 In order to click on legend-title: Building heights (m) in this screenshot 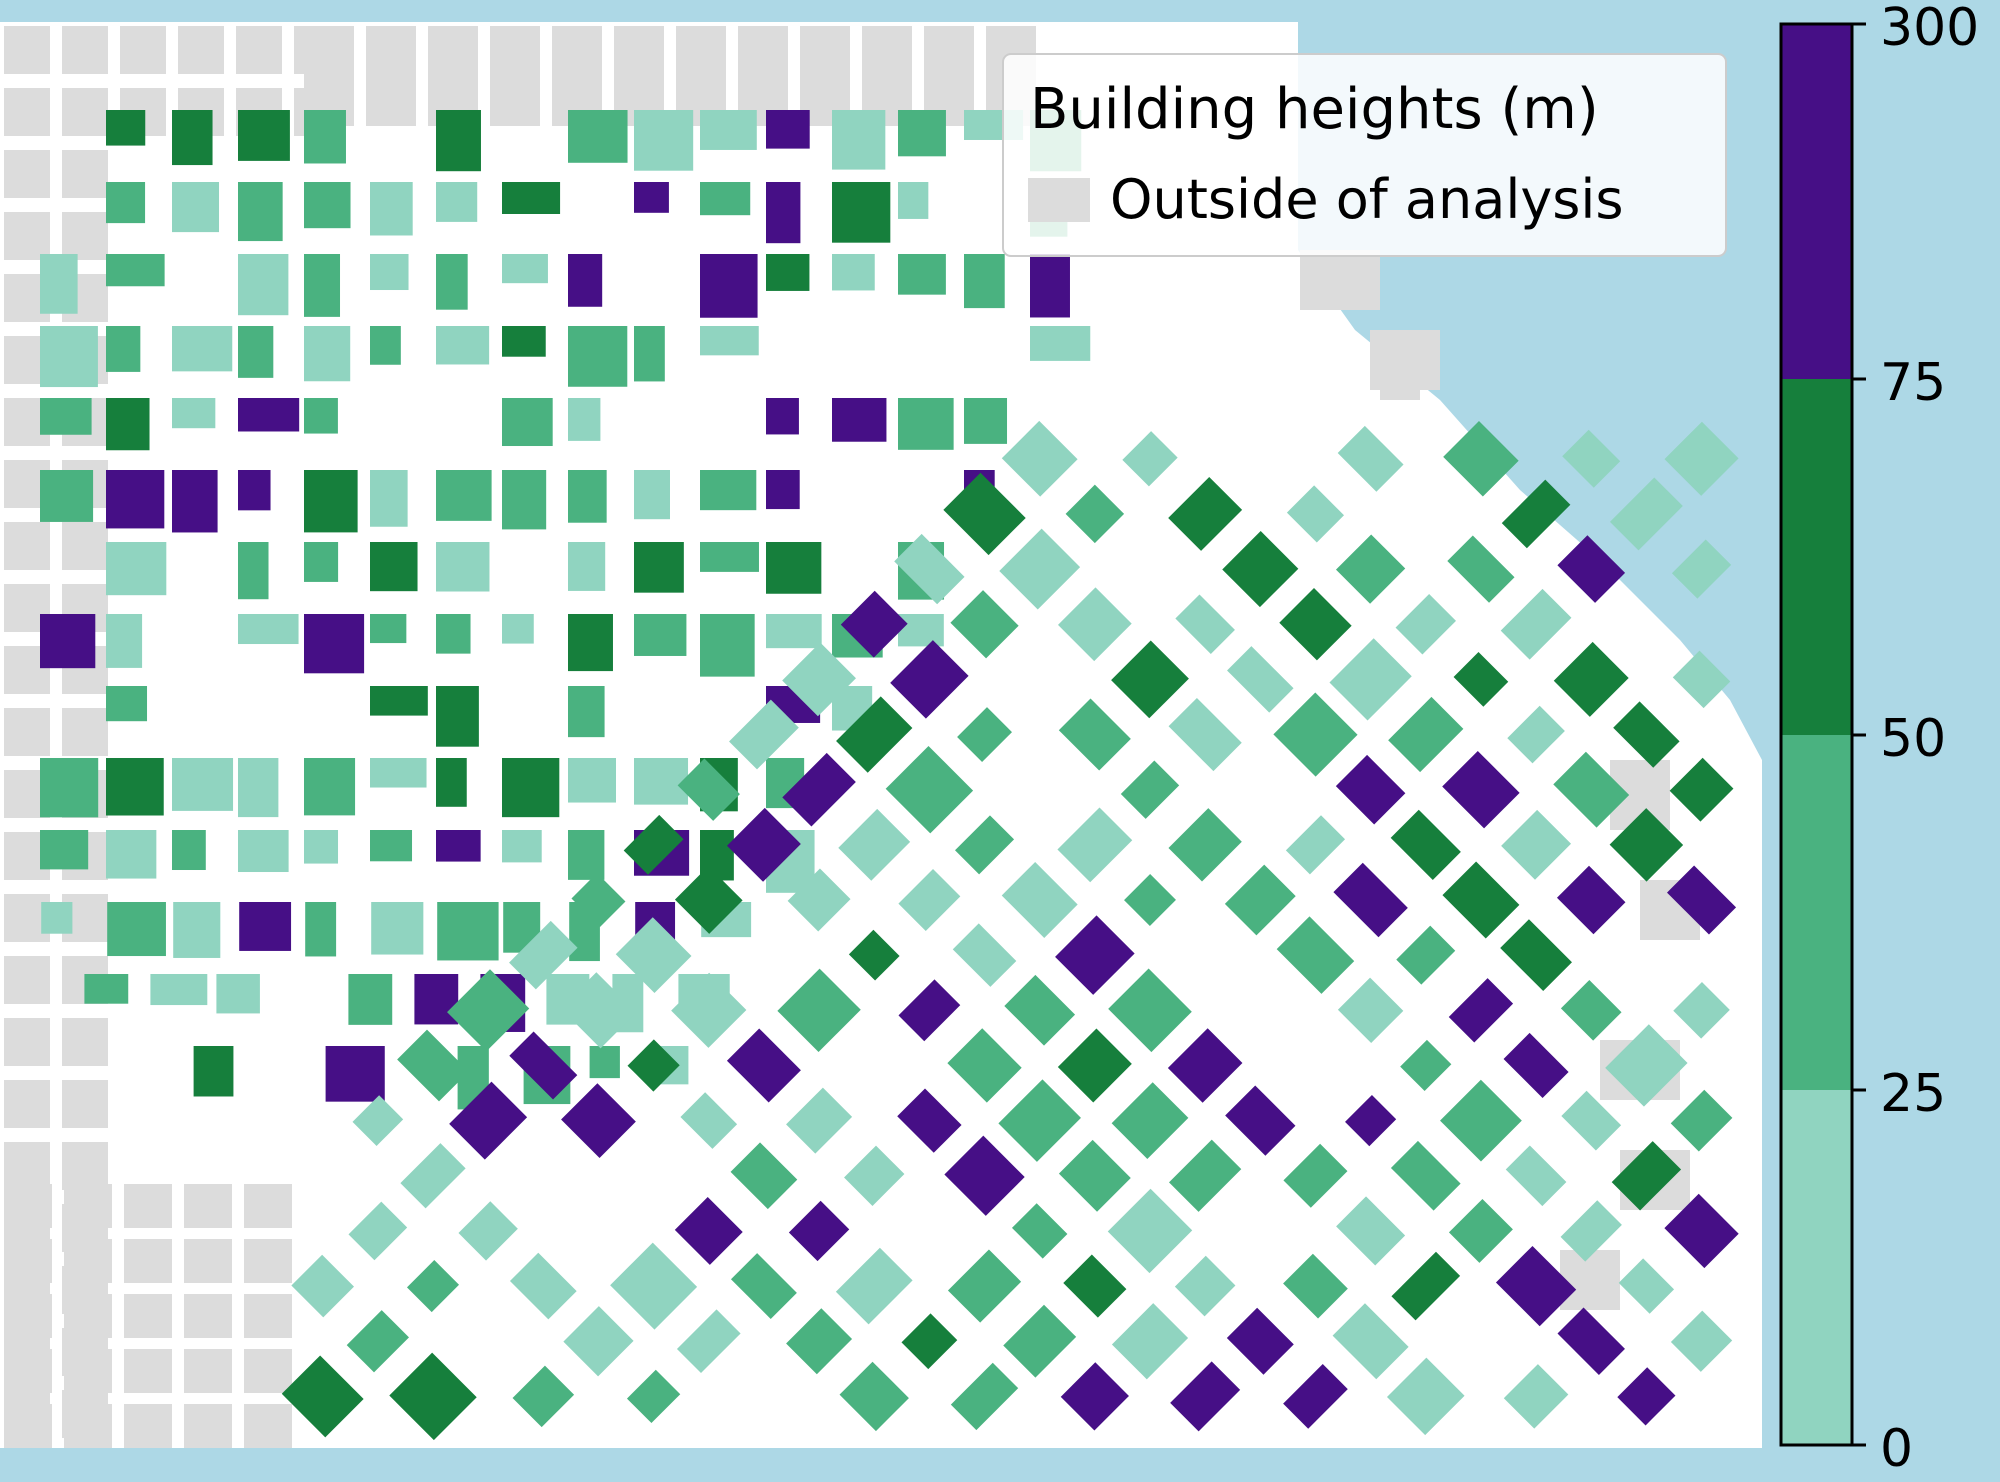, I will do `click(1314, 109)`.